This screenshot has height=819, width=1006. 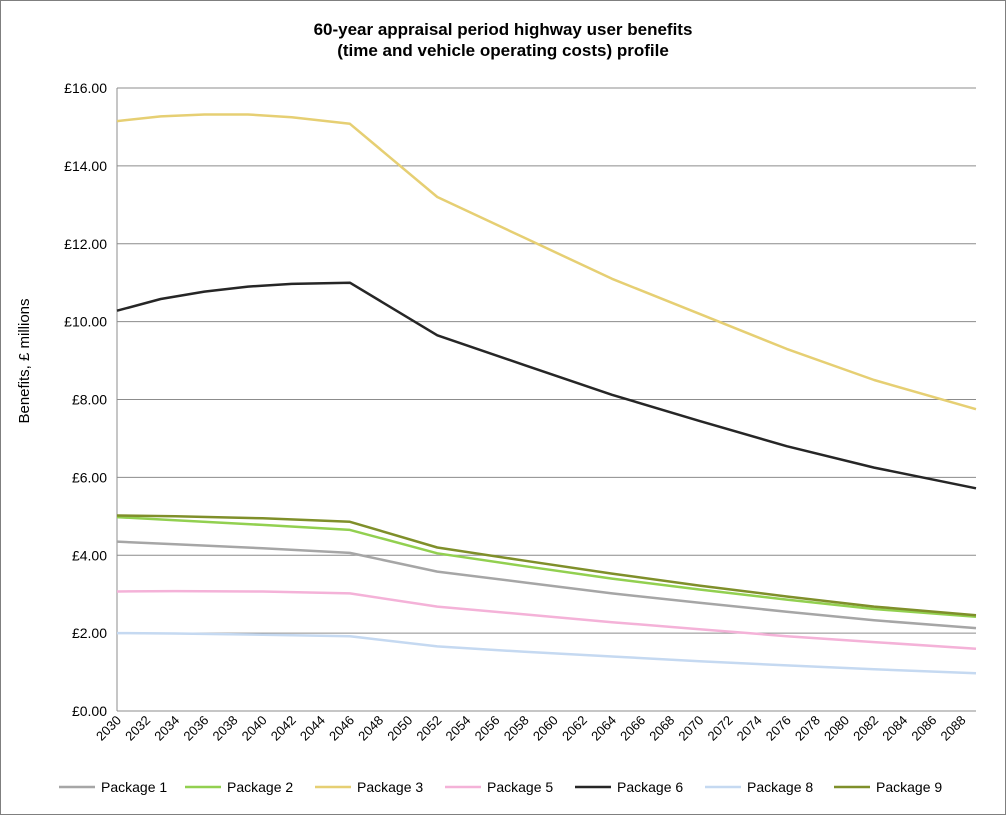 What do you see at coordinates (661, 728) in the screenshot?
I see `x-tick-label: 2068` at bounding box center [661, 728].